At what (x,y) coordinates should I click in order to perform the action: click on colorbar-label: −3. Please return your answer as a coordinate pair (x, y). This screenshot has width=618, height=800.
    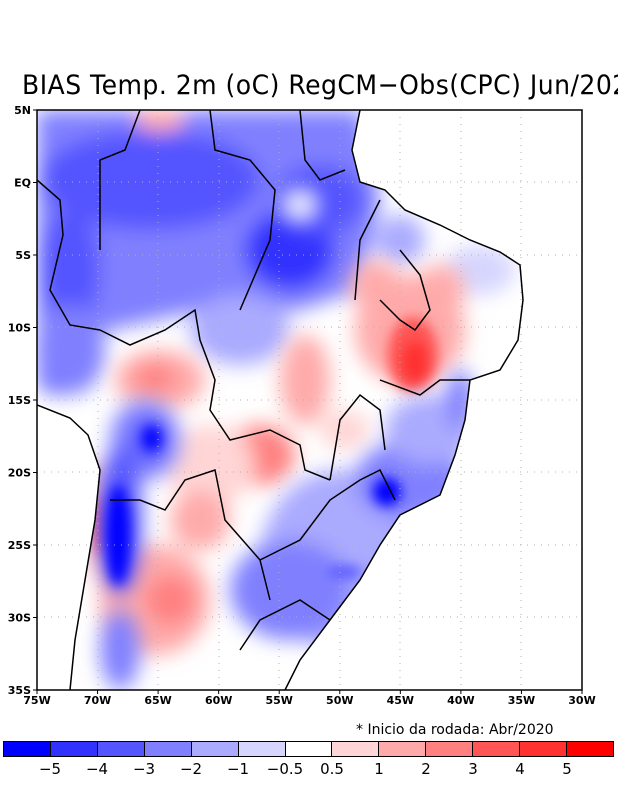
    Looking at the image, I should click on (144, 769).